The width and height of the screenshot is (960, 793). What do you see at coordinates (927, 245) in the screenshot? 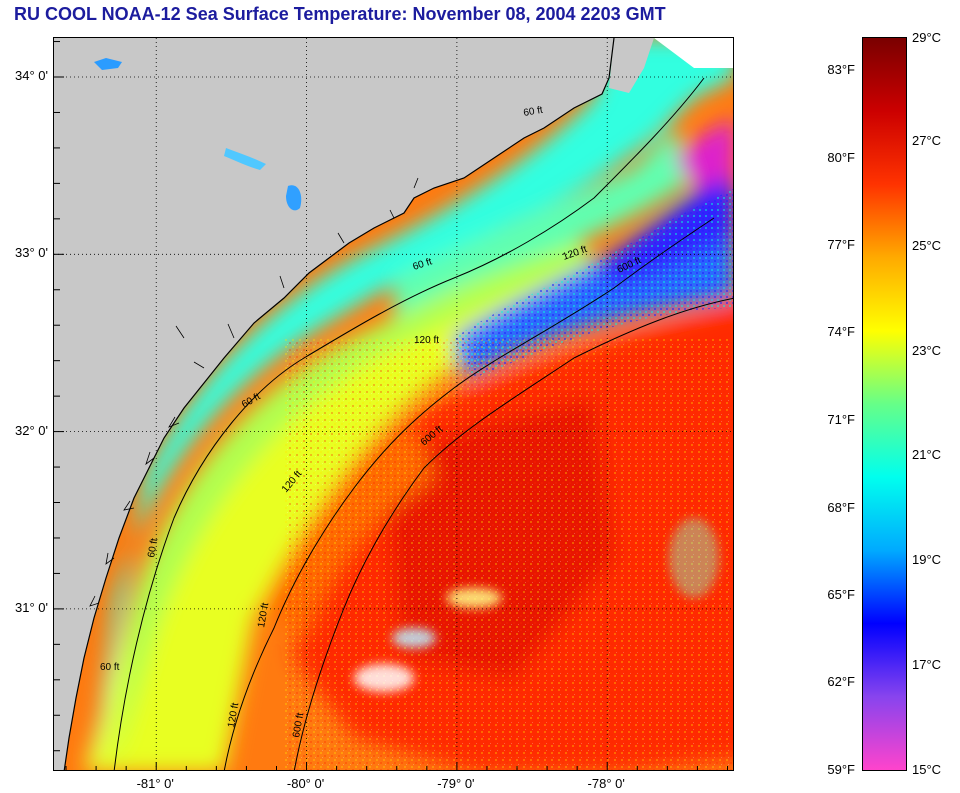
I see `colorbar-celsius-label: 25°C` at bounding box center [927, 245].